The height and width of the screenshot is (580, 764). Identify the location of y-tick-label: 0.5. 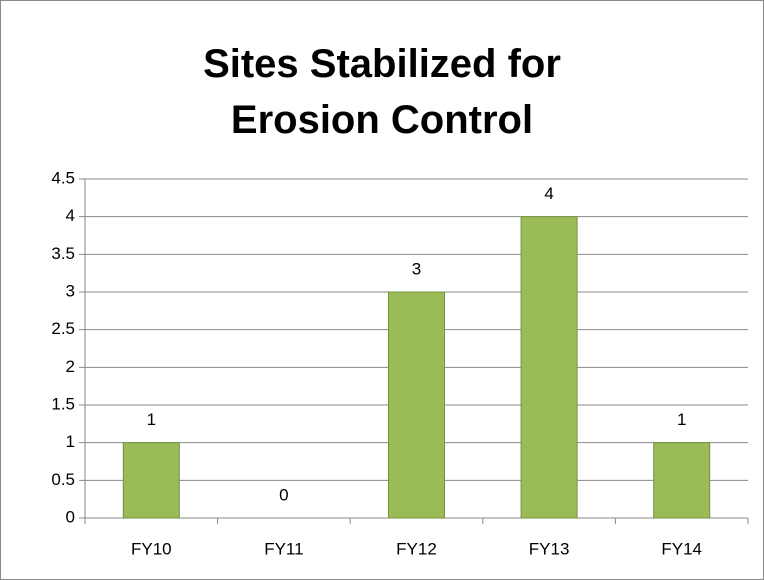
(63, 479).